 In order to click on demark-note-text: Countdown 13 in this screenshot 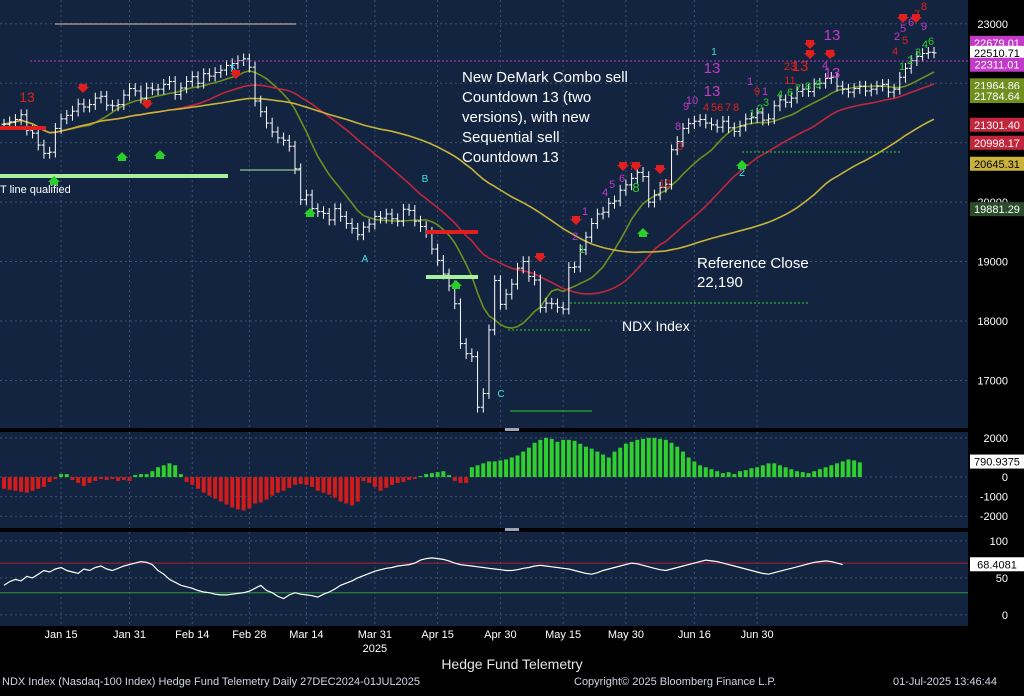, I will do `click(510, 157)`.